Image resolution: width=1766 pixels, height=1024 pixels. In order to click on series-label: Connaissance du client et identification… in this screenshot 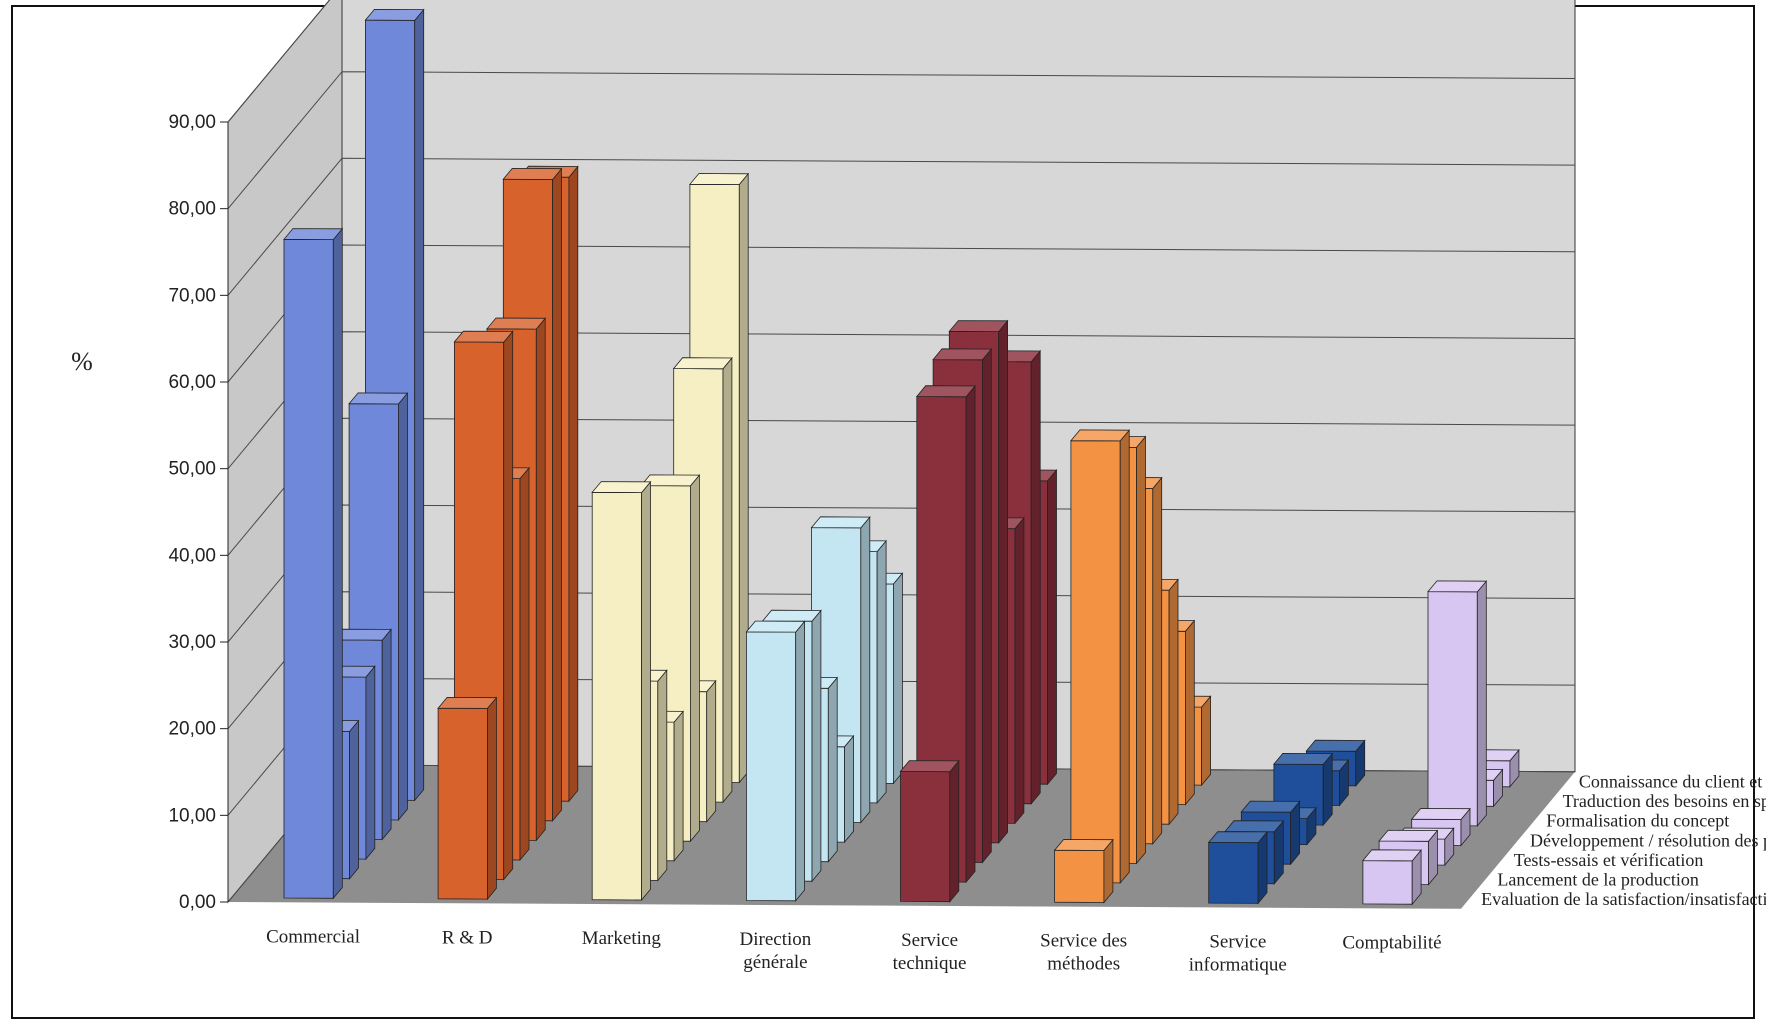, I will do `click(1672, 782)`.